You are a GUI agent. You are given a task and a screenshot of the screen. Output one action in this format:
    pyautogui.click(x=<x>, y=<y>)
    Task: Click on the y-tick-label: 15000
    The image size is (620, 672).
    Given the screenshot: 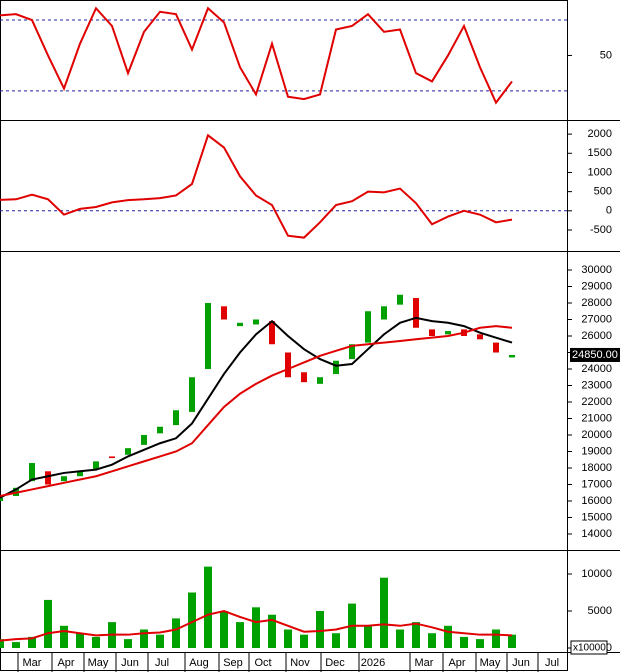 What is the action you would take?
    pyautogui.click(x=596, y=517)
    